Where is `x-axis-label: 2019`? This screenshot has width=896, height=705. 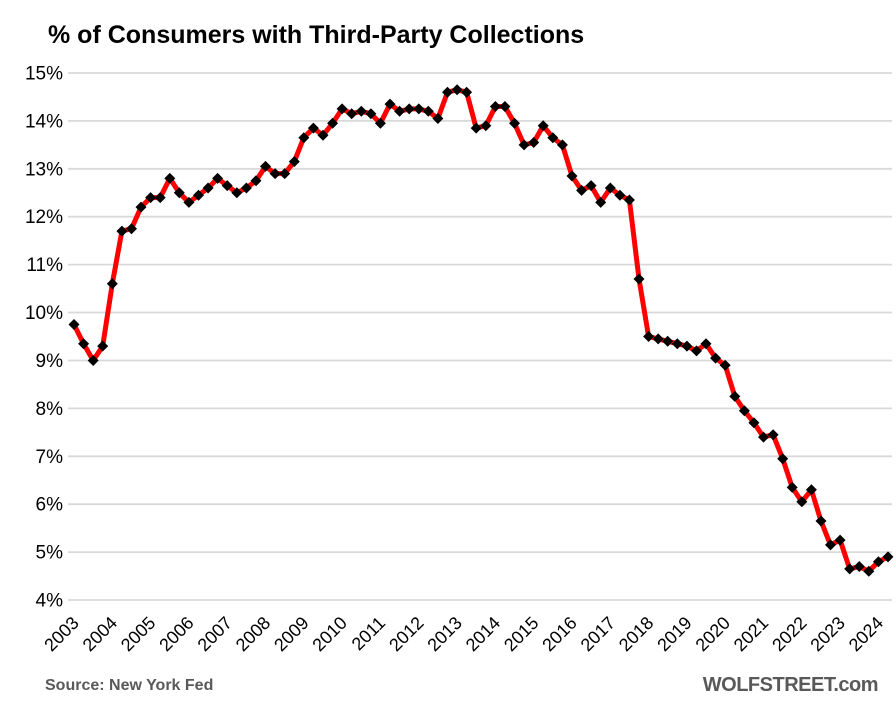
x-axis-label: 2019 is located at coordinates (674, 634).